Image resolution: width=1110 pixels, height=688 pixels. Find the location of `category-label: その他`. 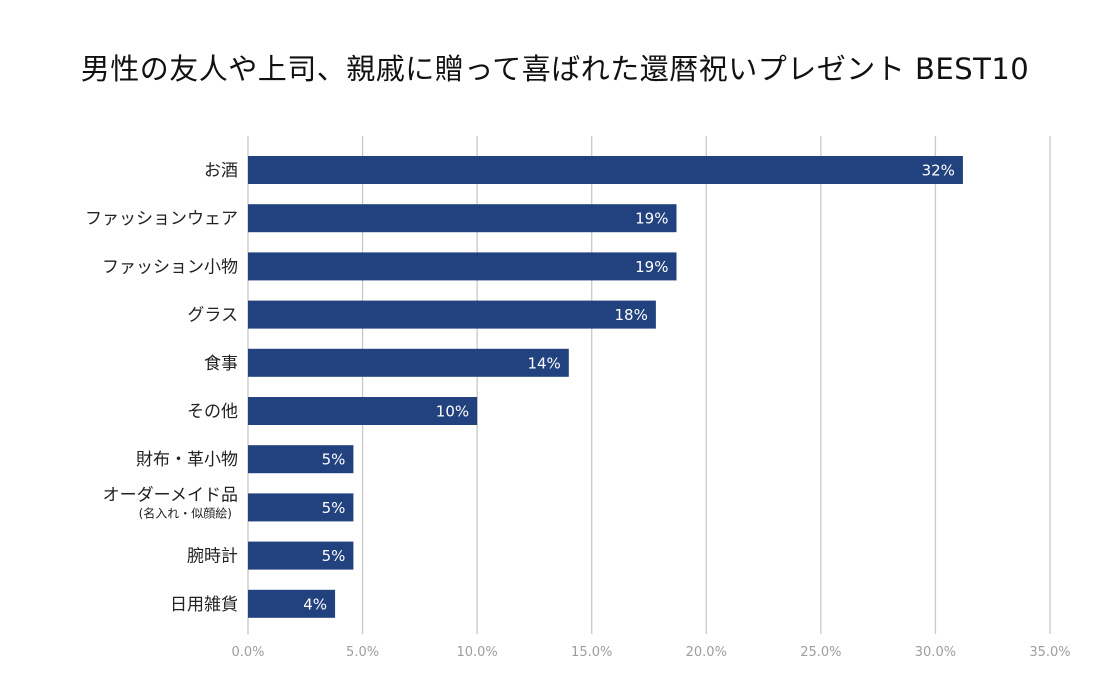

category-label: その他 is located at coordinates (212, 412).